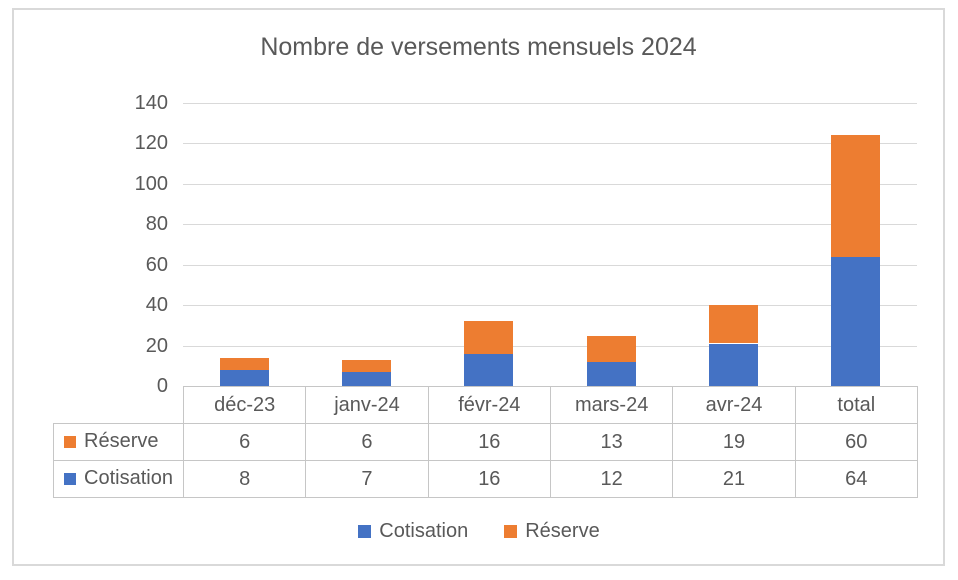 The image size is (958, 580). I want to click on table-col-header-fevr-24: févr-24, so click(489, 405).